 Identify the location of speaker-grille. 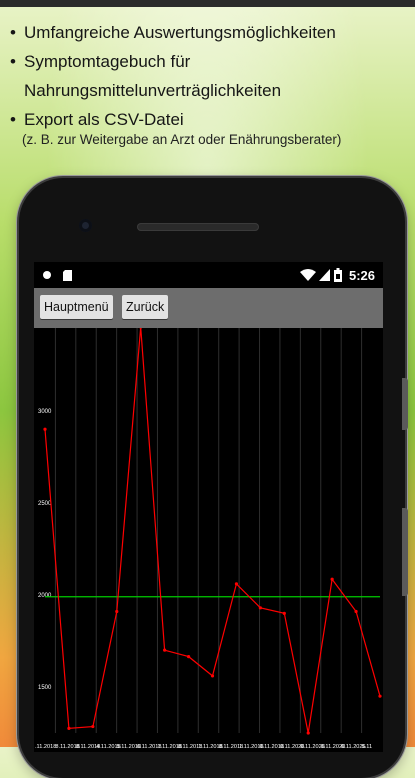
(198, 227).